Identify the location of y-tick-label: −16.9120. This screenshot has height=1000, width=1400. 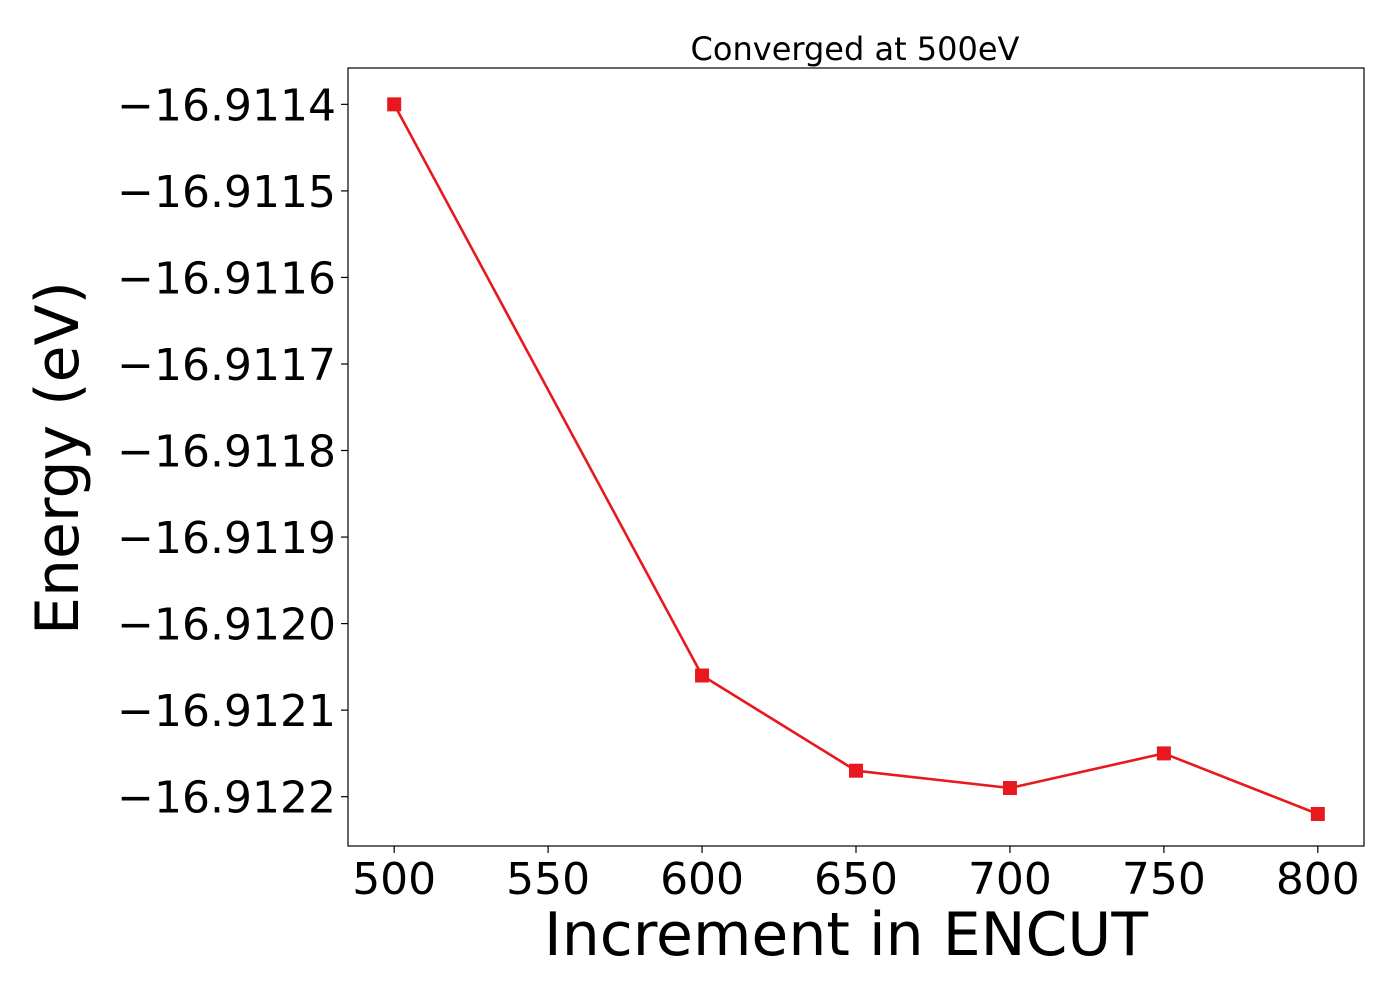
(226, 625).